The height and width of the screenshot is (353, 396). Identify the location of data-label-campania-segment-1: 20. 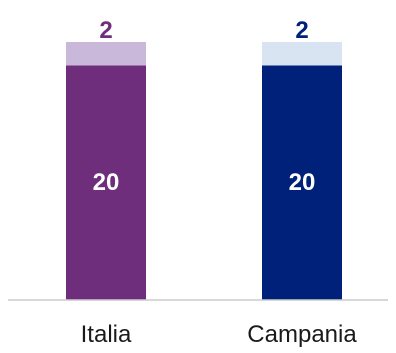
(302, 182).